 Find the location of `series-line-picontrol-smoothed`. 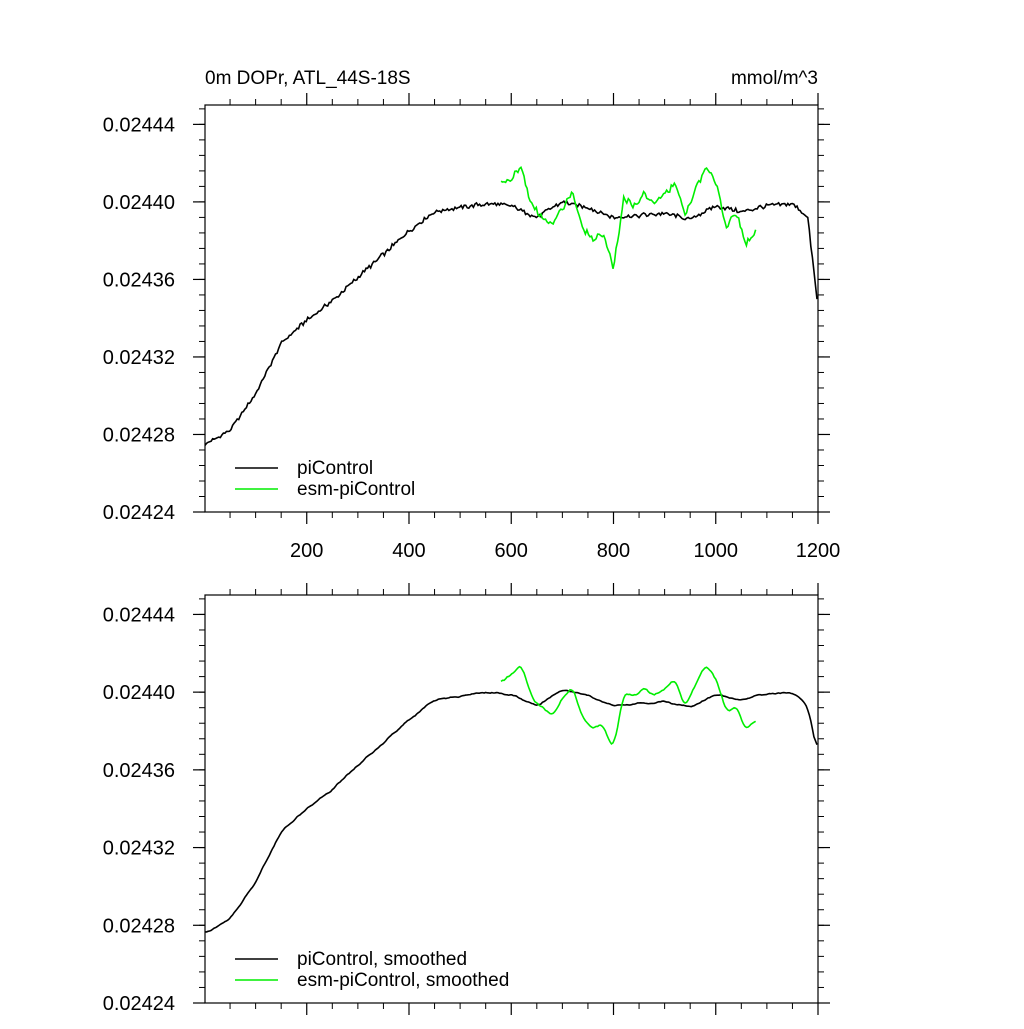

series-line-picontrol-smoothed is located at coordinates (511, 811).